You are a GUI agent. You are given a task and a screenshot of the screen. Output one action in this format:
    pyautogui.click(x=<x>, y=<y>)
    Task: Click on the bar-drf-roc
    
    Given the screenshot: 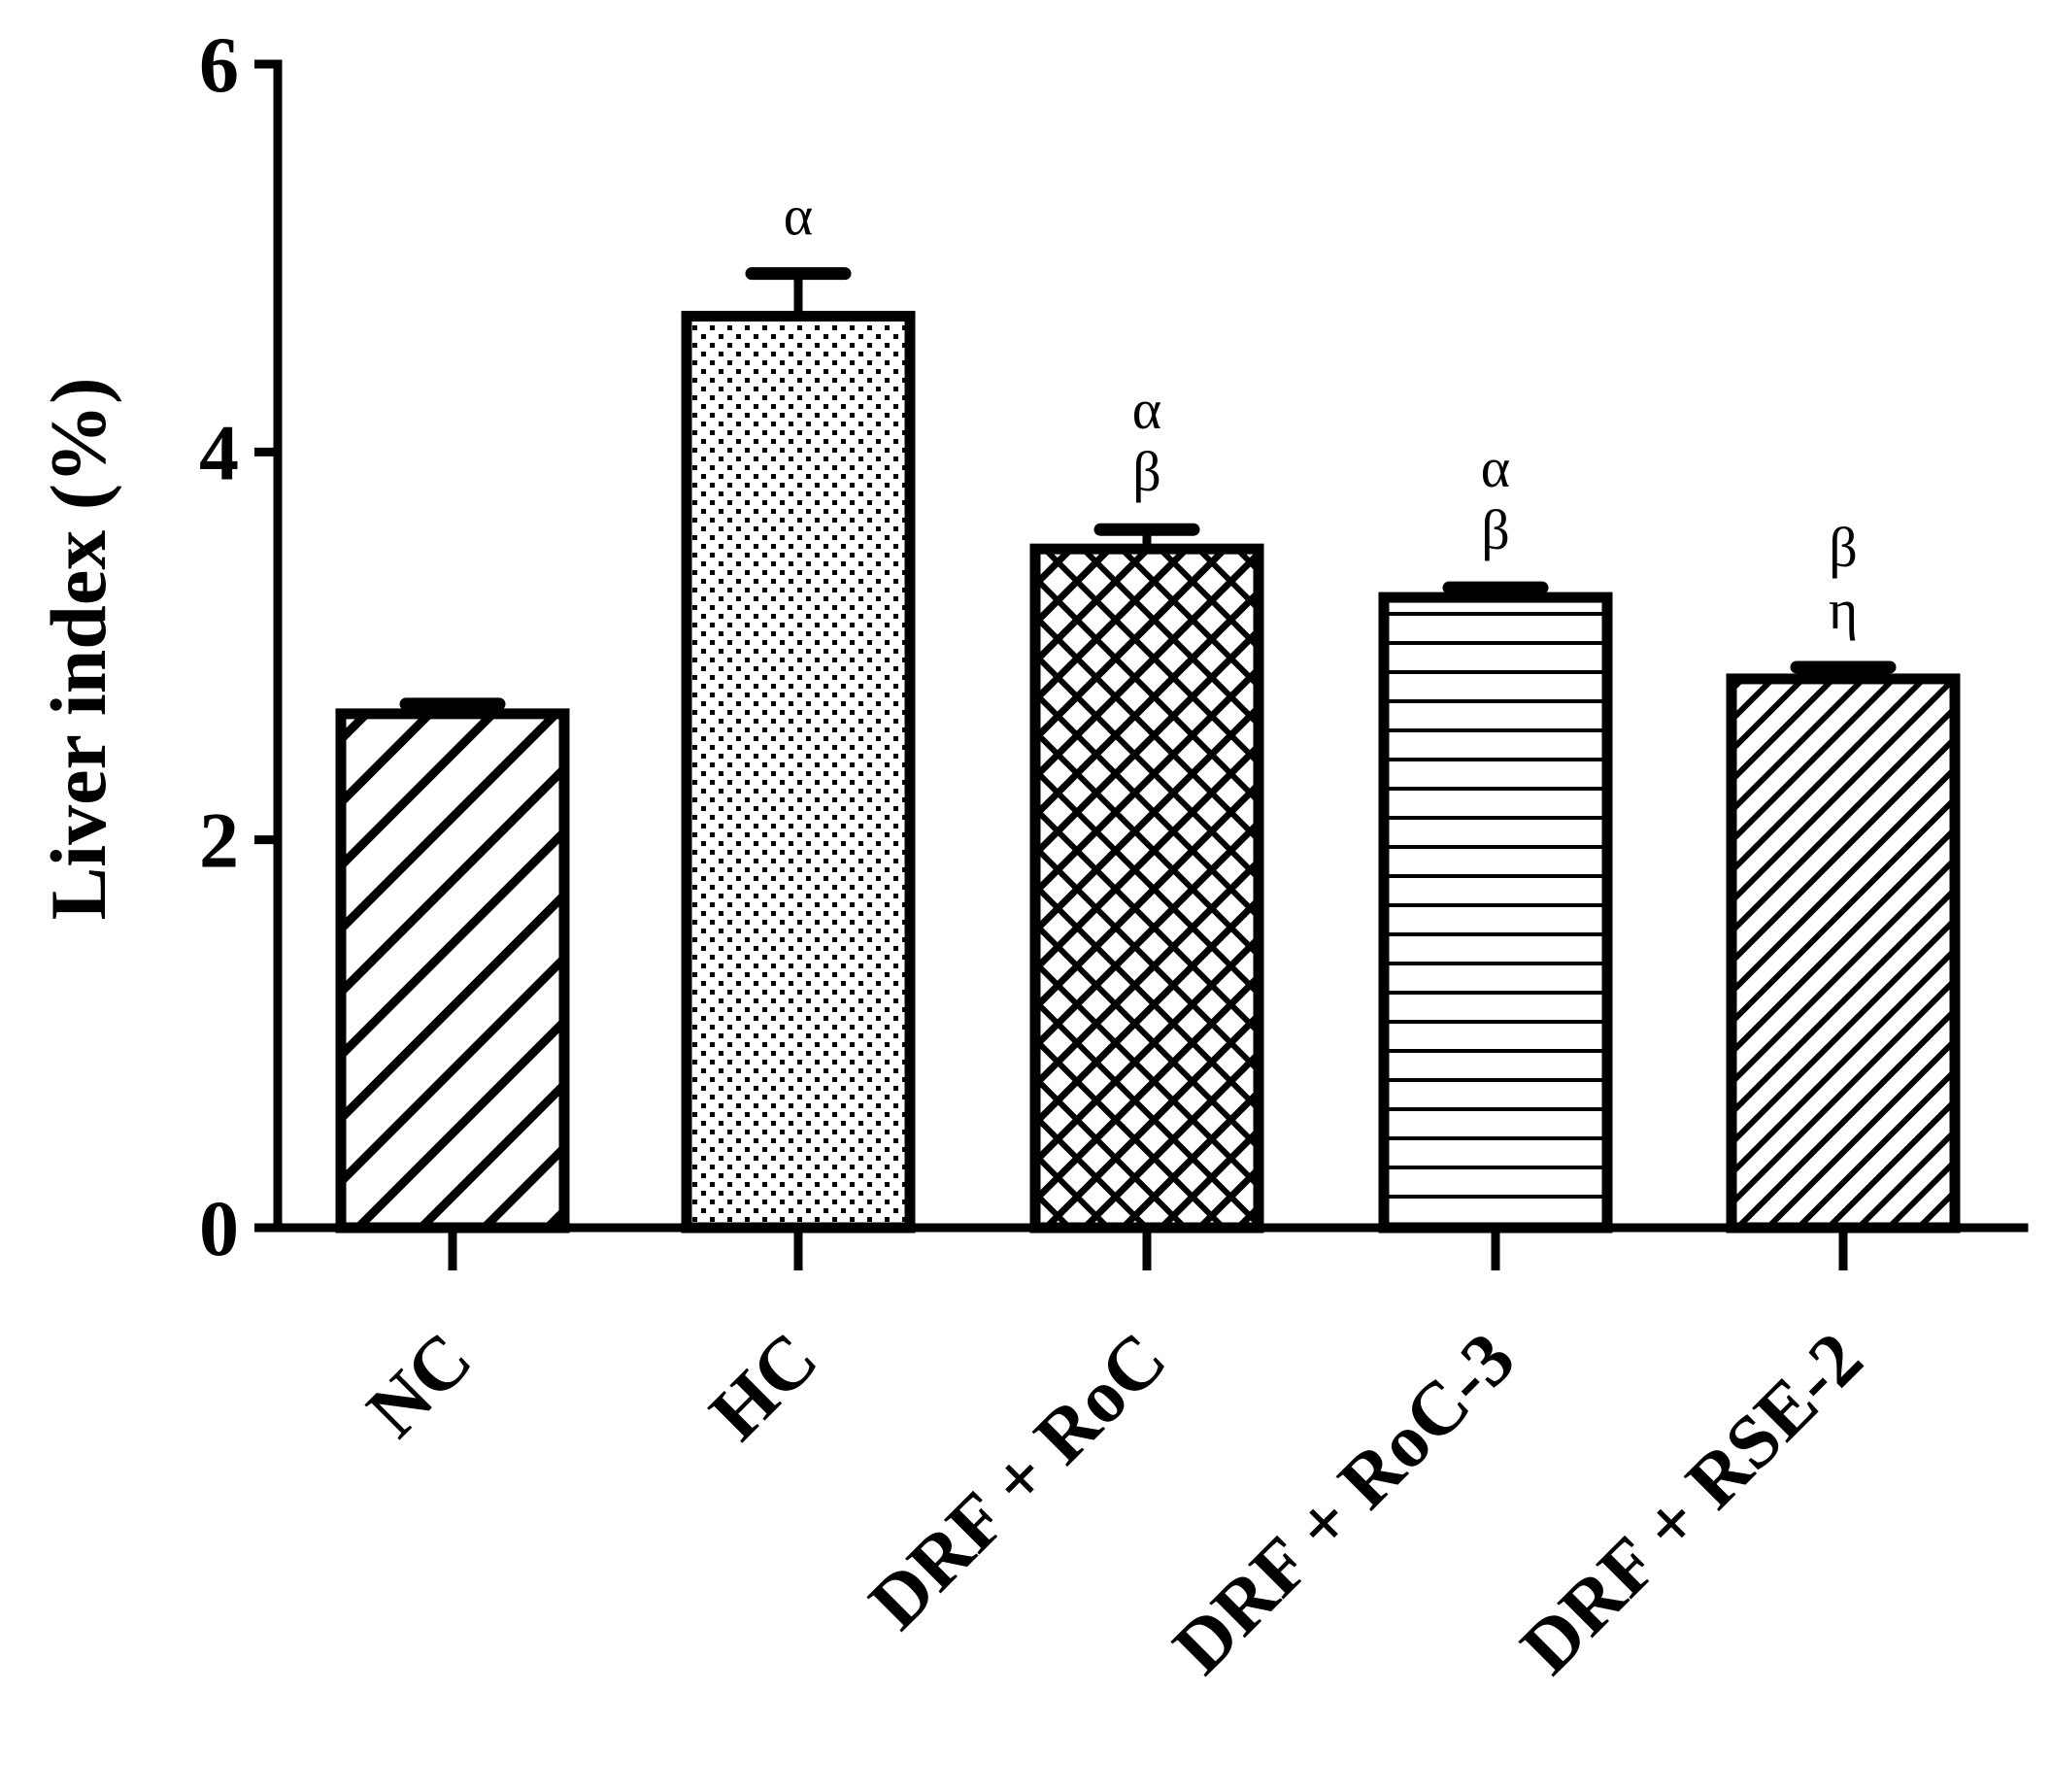 What is the action you would take?
    pyautogui.click(x=1146, y=888)
    